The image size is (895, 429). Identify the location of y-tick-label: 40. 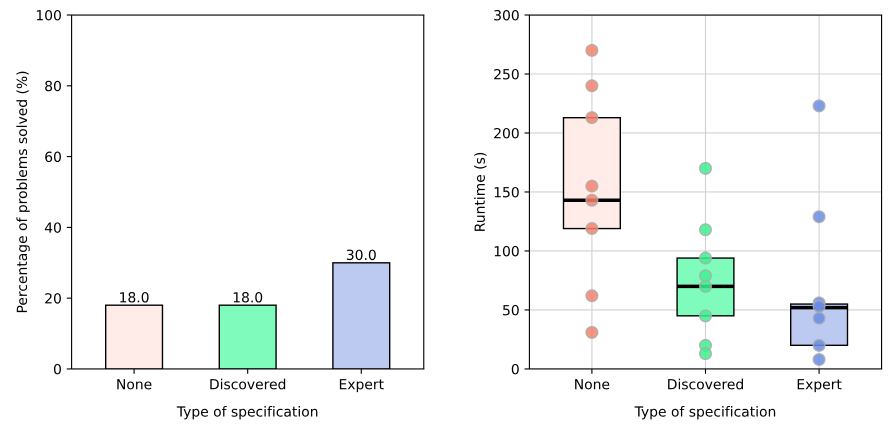
(52, 227).